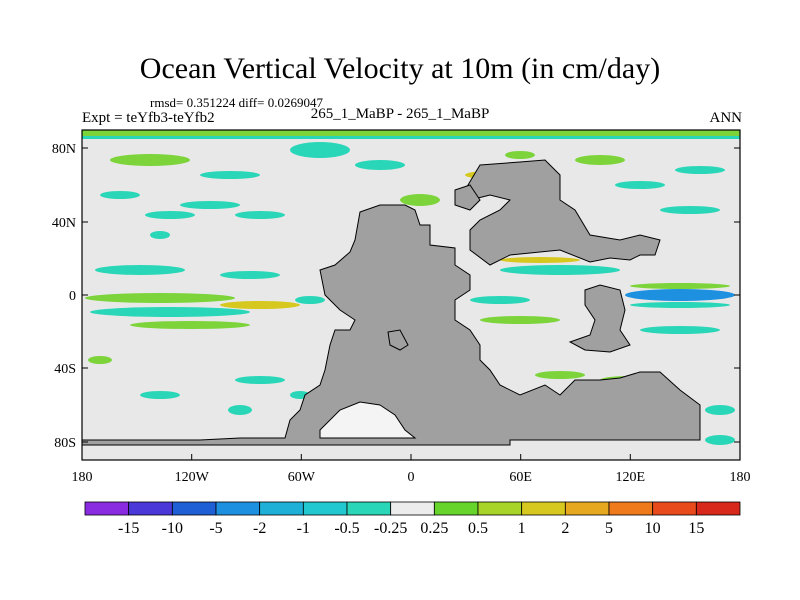 This screenshot has width=800, height=600. I want to click on colorbar-label: 1, so click(522, 528).